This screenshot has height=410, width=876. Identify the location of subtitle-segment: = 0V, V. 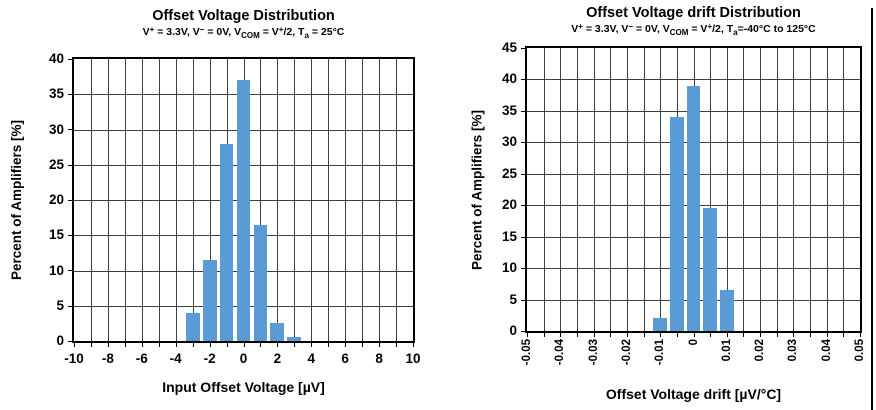
(223, 32).